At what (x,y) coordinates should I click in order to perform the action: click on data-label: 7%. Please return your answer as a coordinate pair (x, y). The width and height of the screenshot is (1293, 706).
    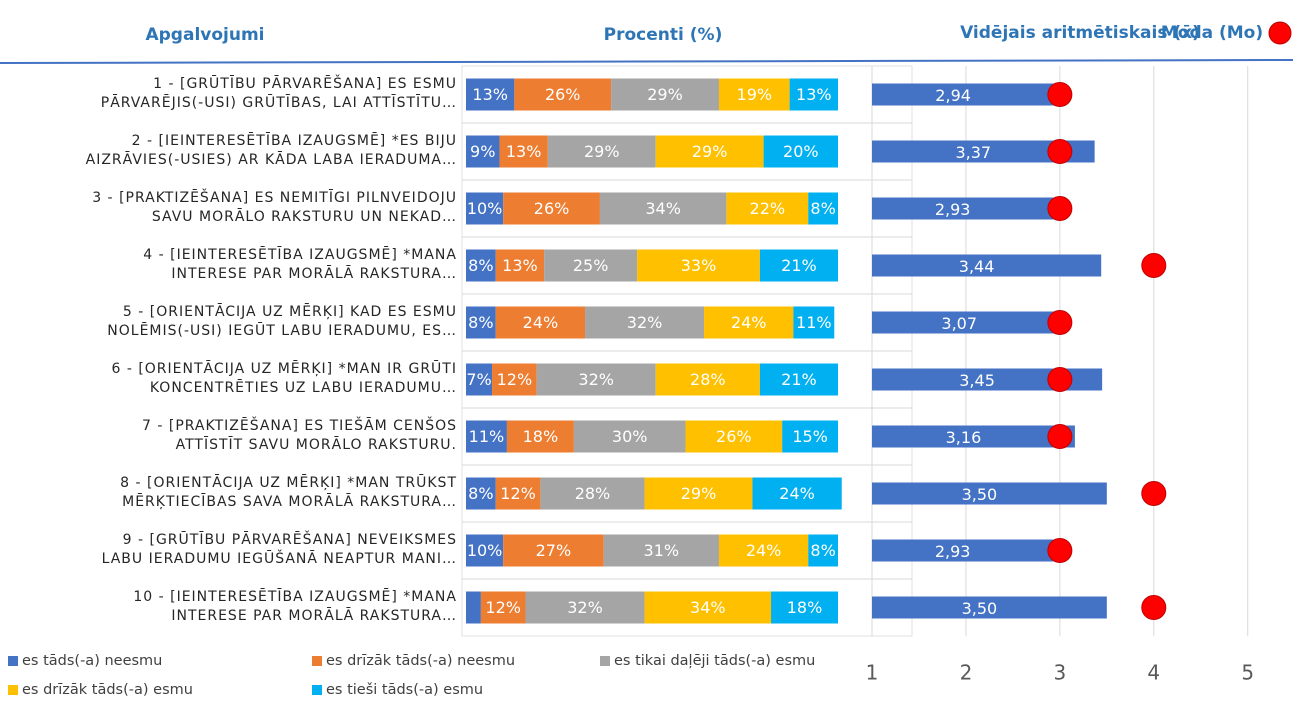
    Looking at the image, I should click on (478, 379).